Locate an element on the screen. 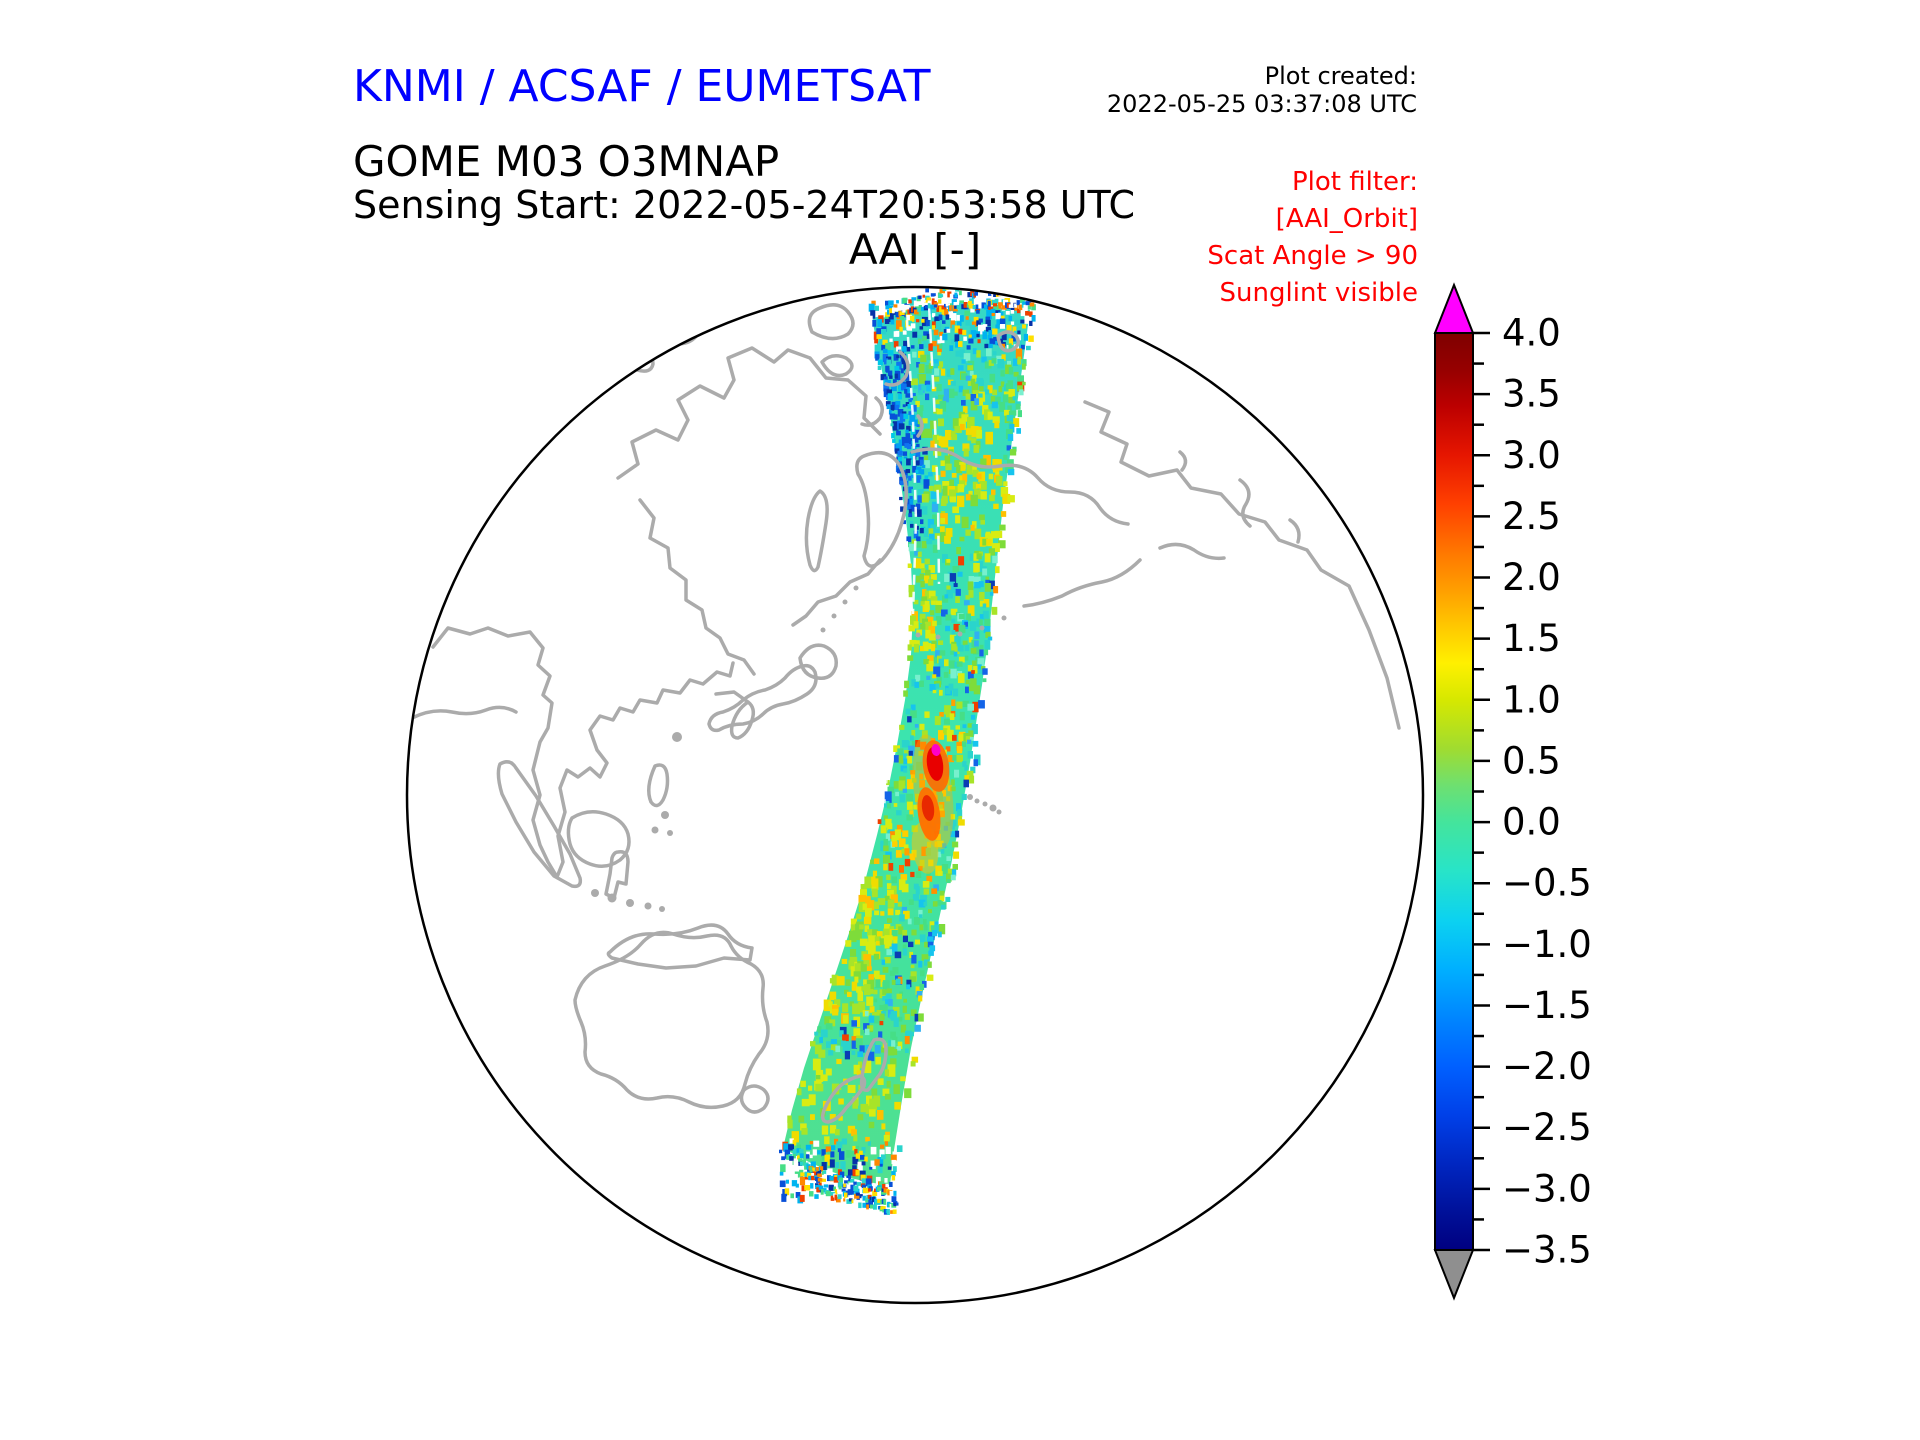  colorbar-tick-label: 1.5 is located at coordinates (1531, 638).